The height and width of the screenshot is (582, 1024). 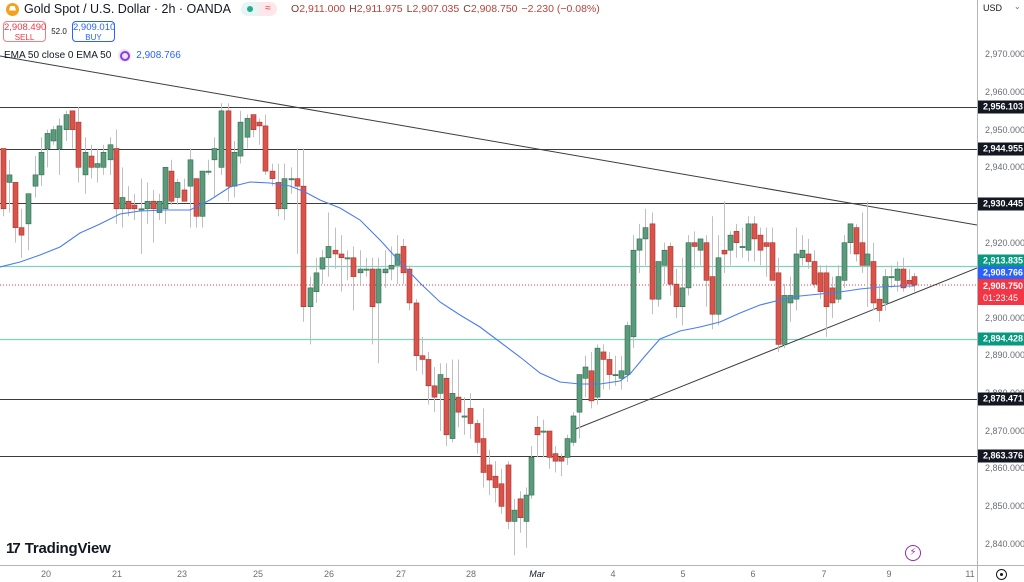 I want to click on time-axis: 20 21 23 25 26 27 28 Mar 4 5 6 7 9 11, so click(x=488, y=573).